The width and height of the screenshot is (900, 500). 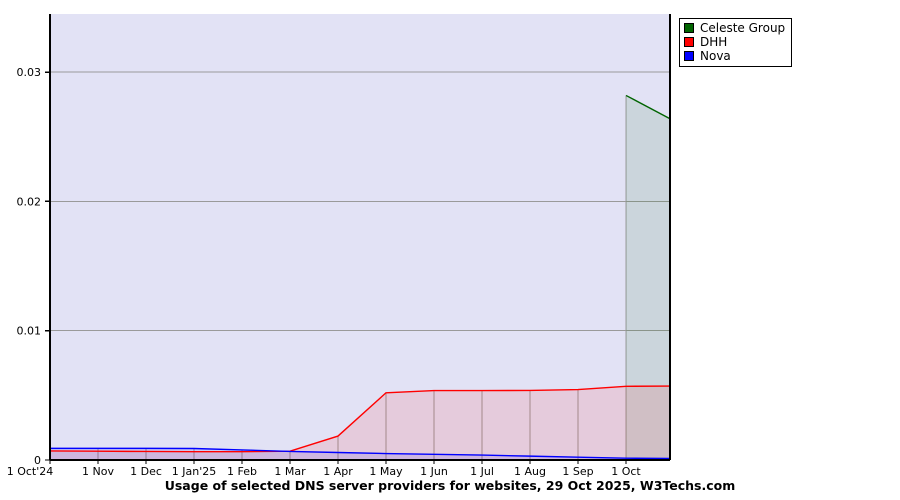 I want to click on x-axis-tick-label: 1 Mar, so click(x=290, y=471).